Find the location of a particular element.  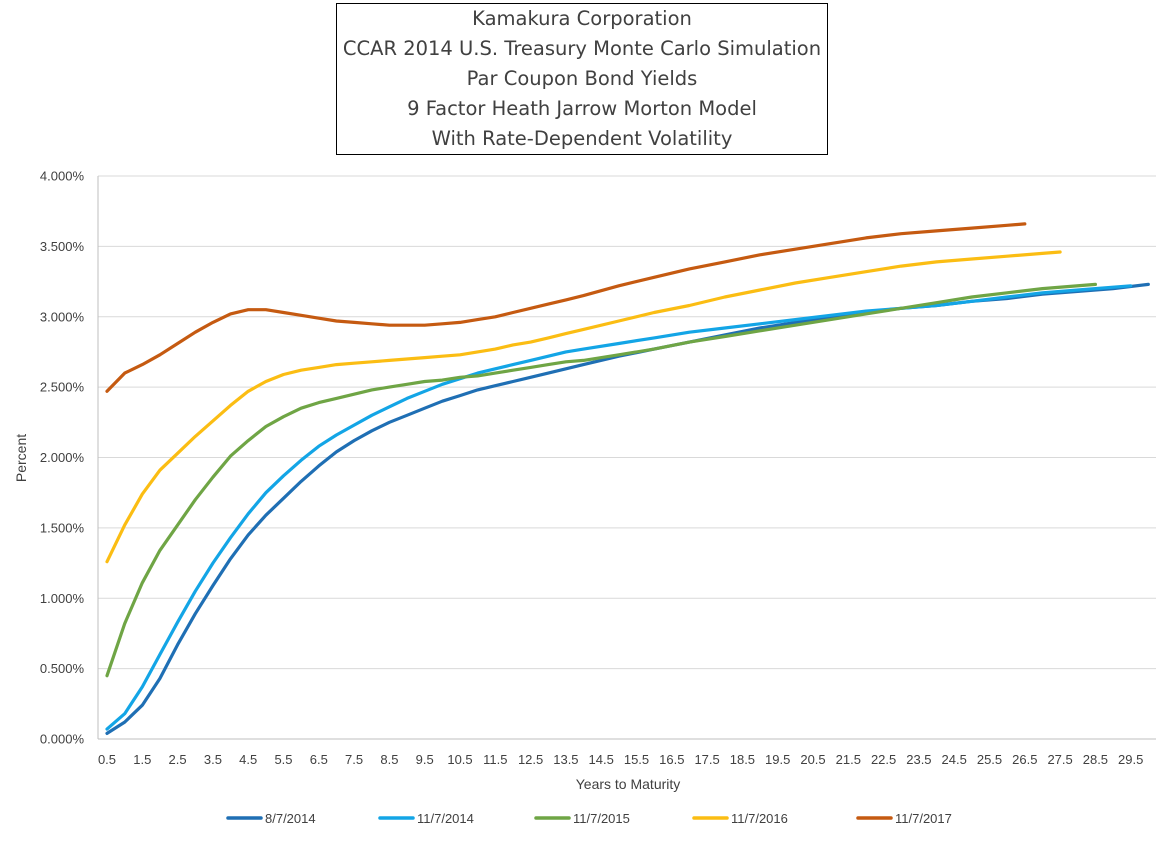

x-tick-label: 28.5 is located at coordinates (1095, 759).